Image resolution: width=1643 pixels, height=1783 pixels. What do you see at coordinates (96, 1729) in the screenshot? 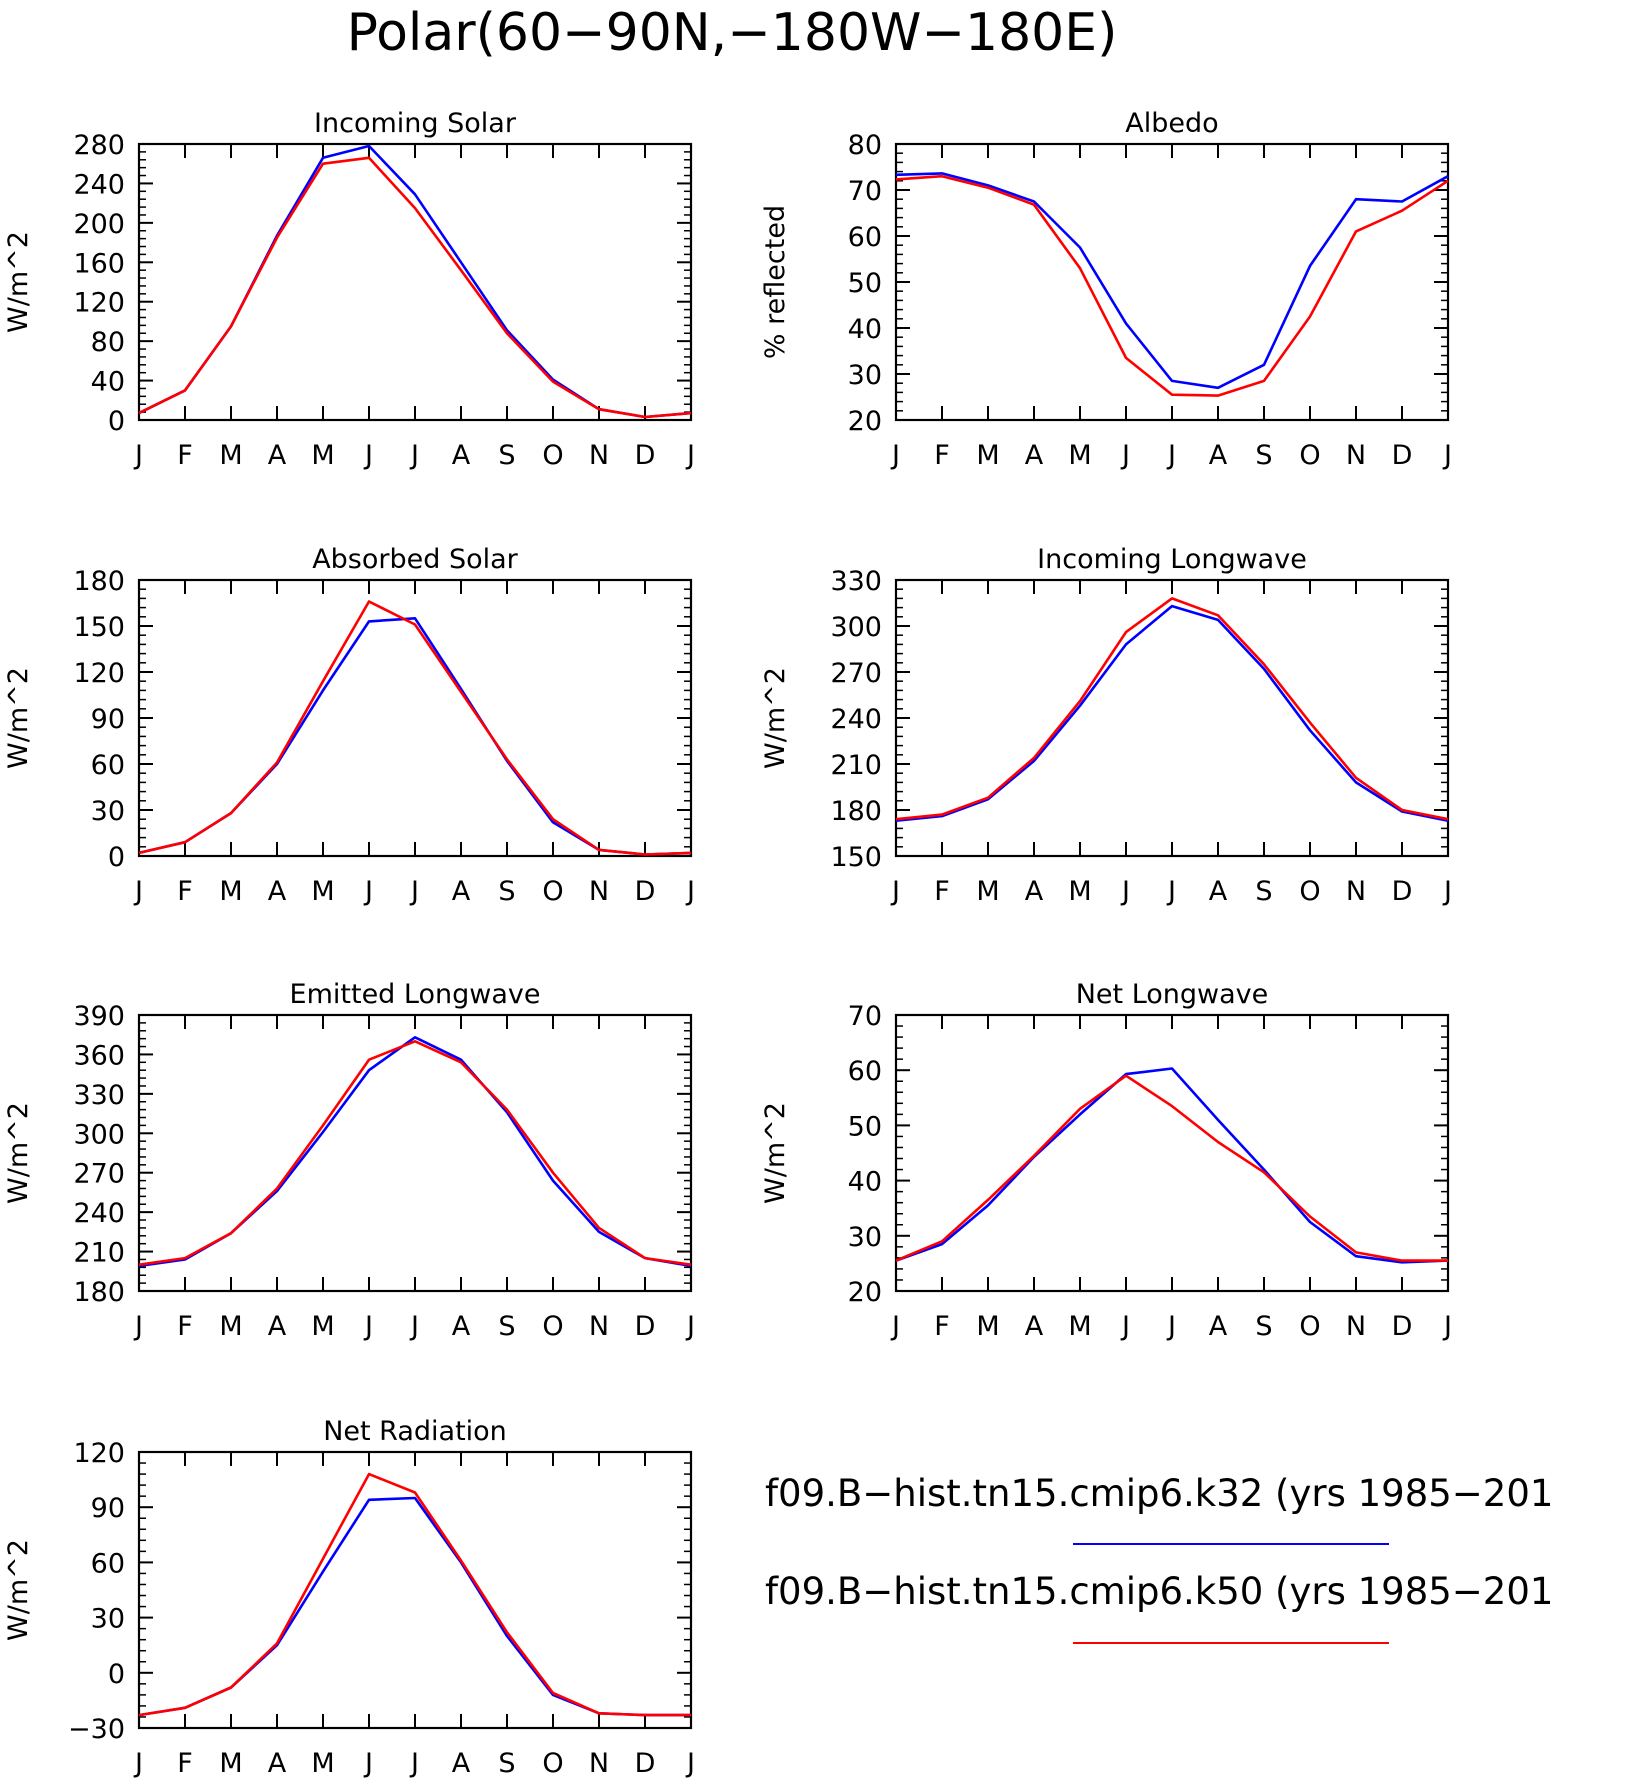
I see `y-tick-label: −30` at bounding box center [96, 1729].